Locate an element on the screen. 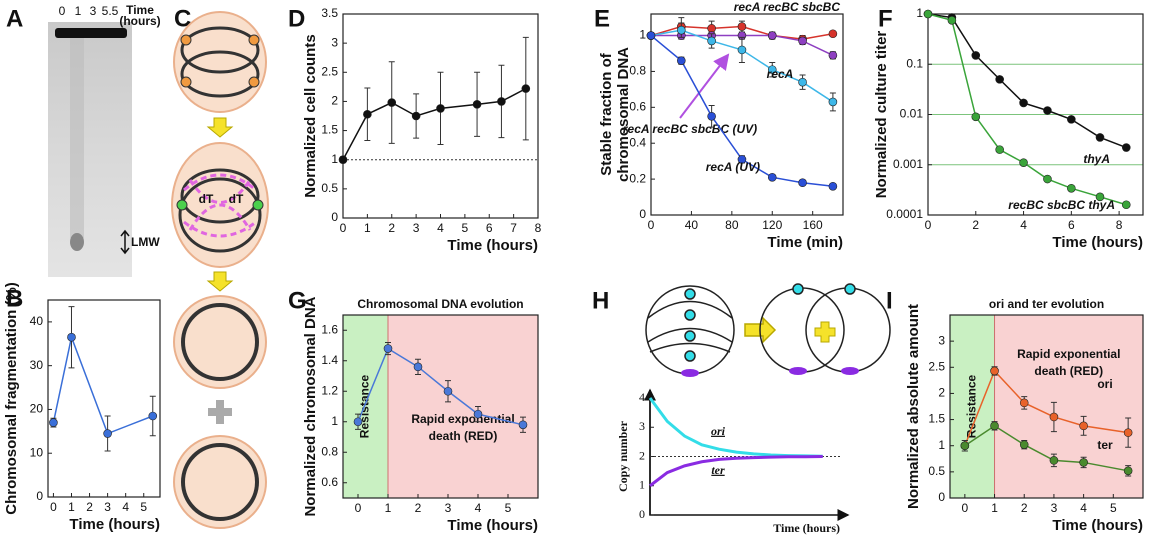 The image size is (1163, 538). series-label: thyA is located at coordinates (1096, 159).